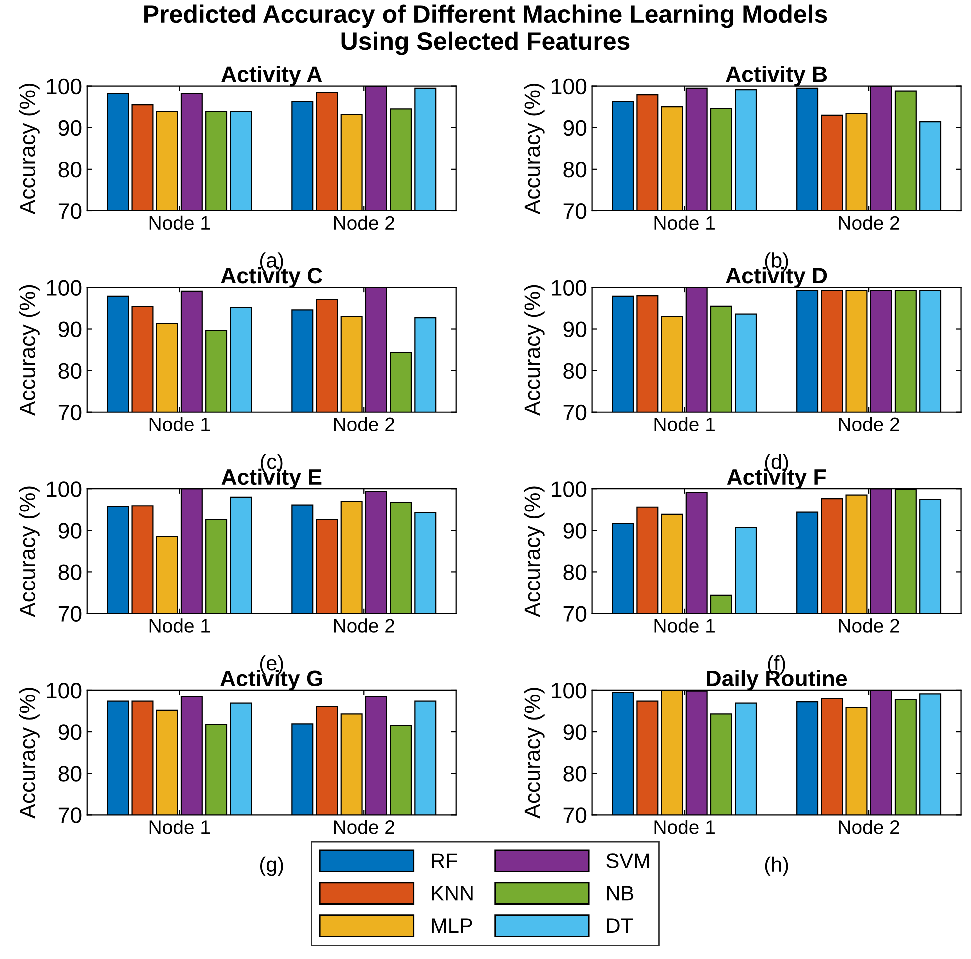 This screenshot has height=959, width=971. Describe the element at coordinates (452, 893) in the screenshot. I see `legend-label: KNN` at that location.